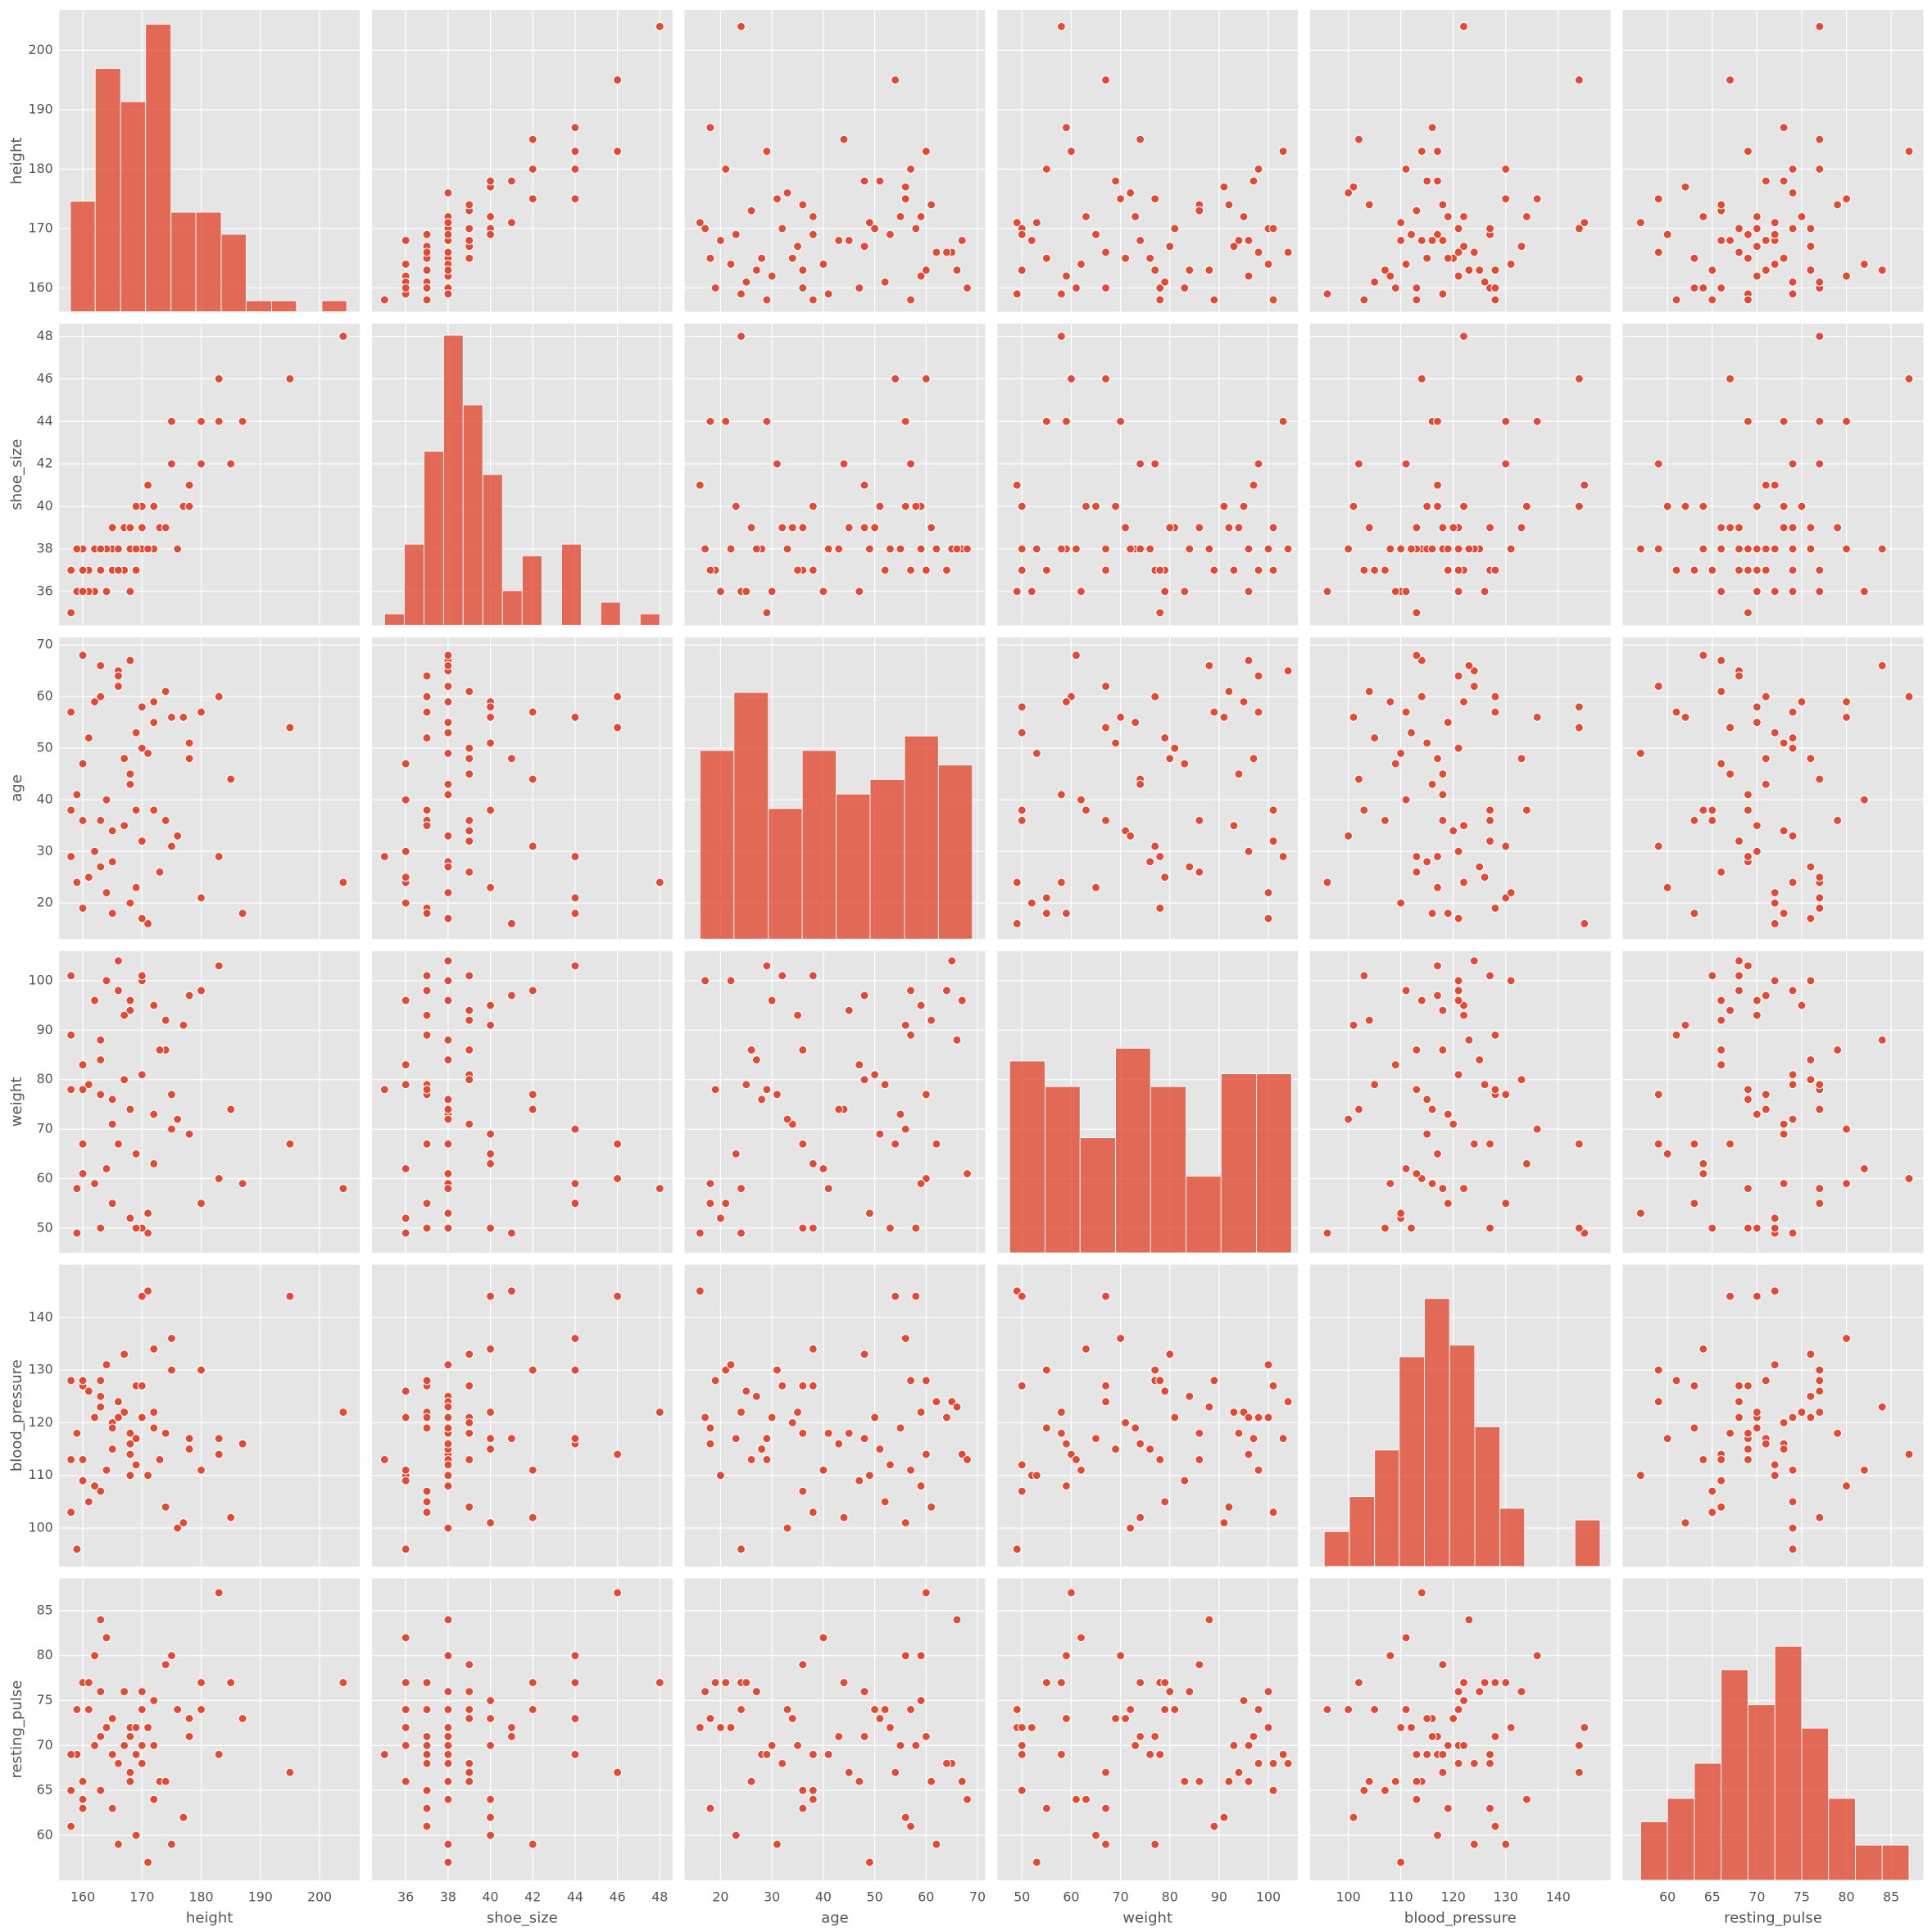 This screenshot has height=1932, width=1932. I want to click on y-axis-label: blood_pressure, so click(16, 1415).